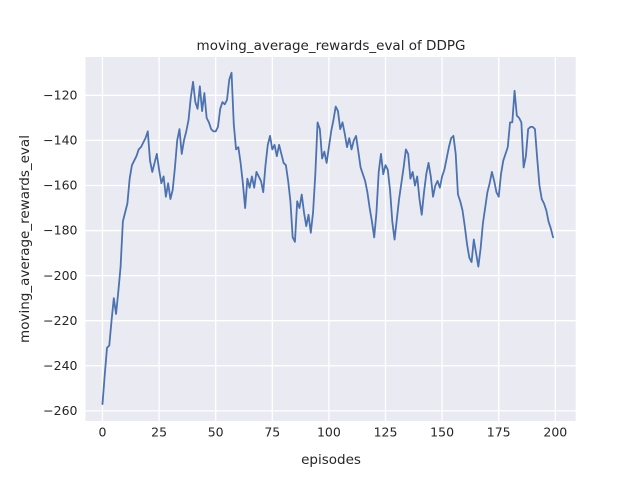 This screenshot has height=480, width=640. Describe the element at coordinates (60, 365) in the screenshot. I see `y-tick-label: −240` at that location.